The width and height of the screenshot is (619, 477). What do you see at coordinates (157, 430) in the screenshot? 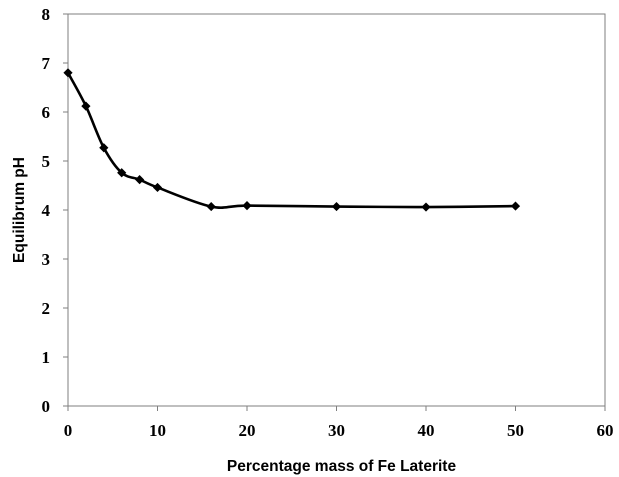
I see `x-tick-label: 10` at bounding box center [157, 430].